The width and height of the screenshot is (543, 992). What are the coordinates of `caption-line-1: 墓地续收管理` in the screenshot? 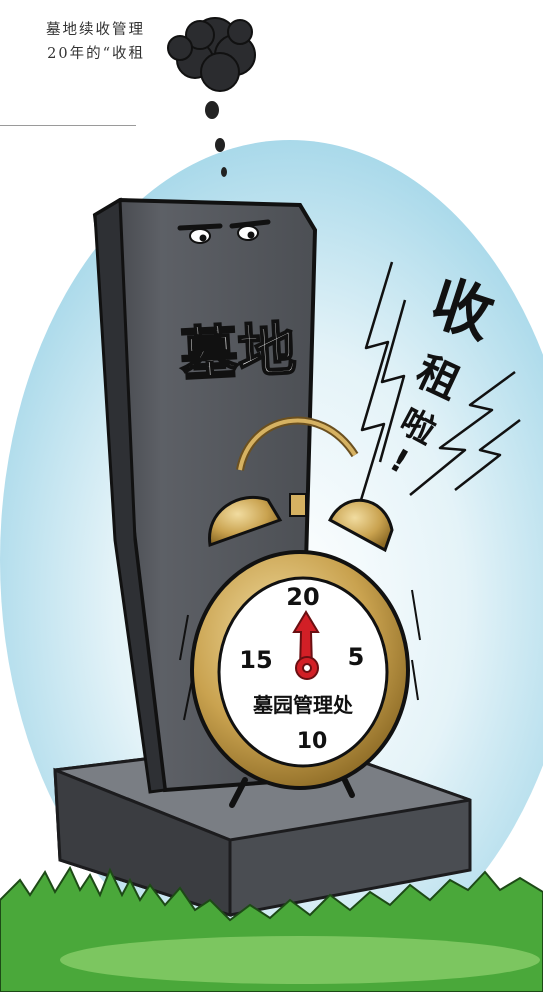 It's located at (95, 30).